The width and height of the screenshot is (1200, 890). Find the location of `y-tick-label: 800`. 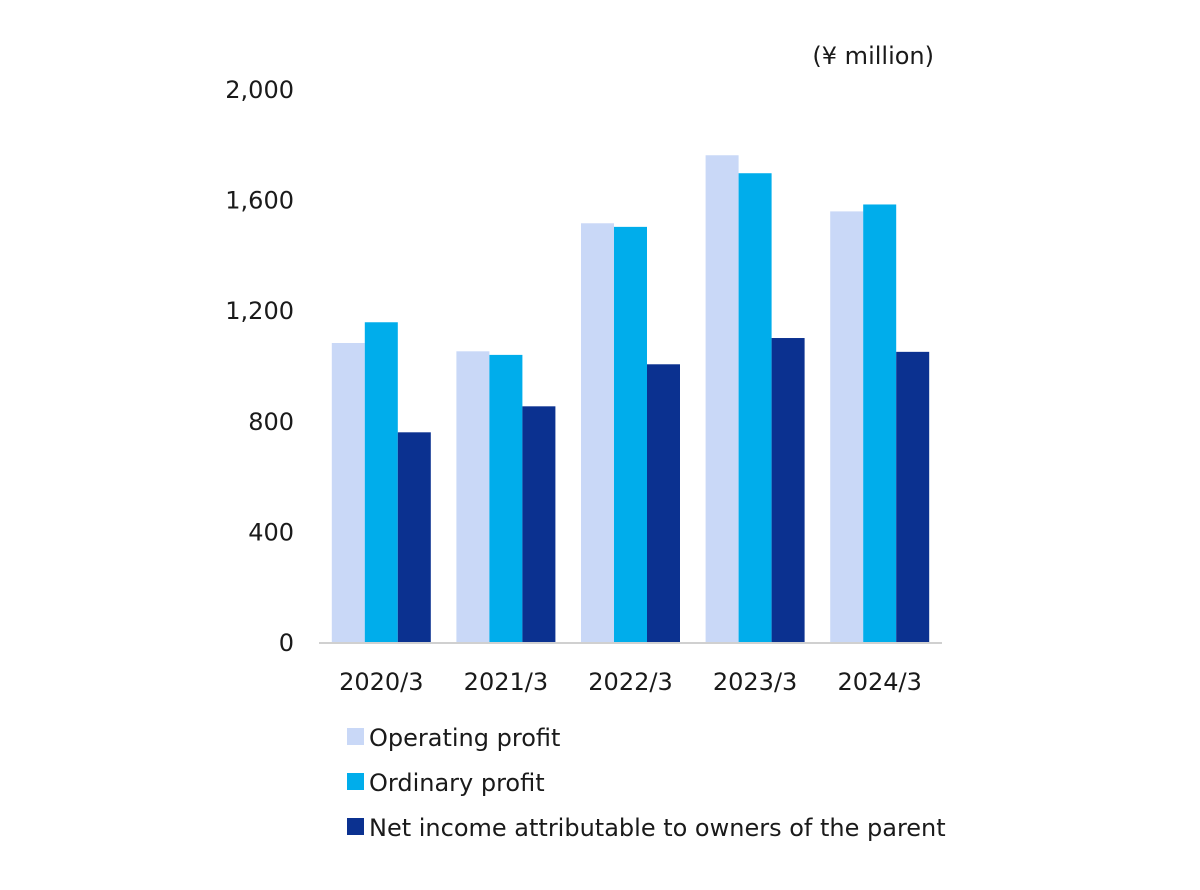

y-tick-label: 800 is located at coordinates (271, 422).